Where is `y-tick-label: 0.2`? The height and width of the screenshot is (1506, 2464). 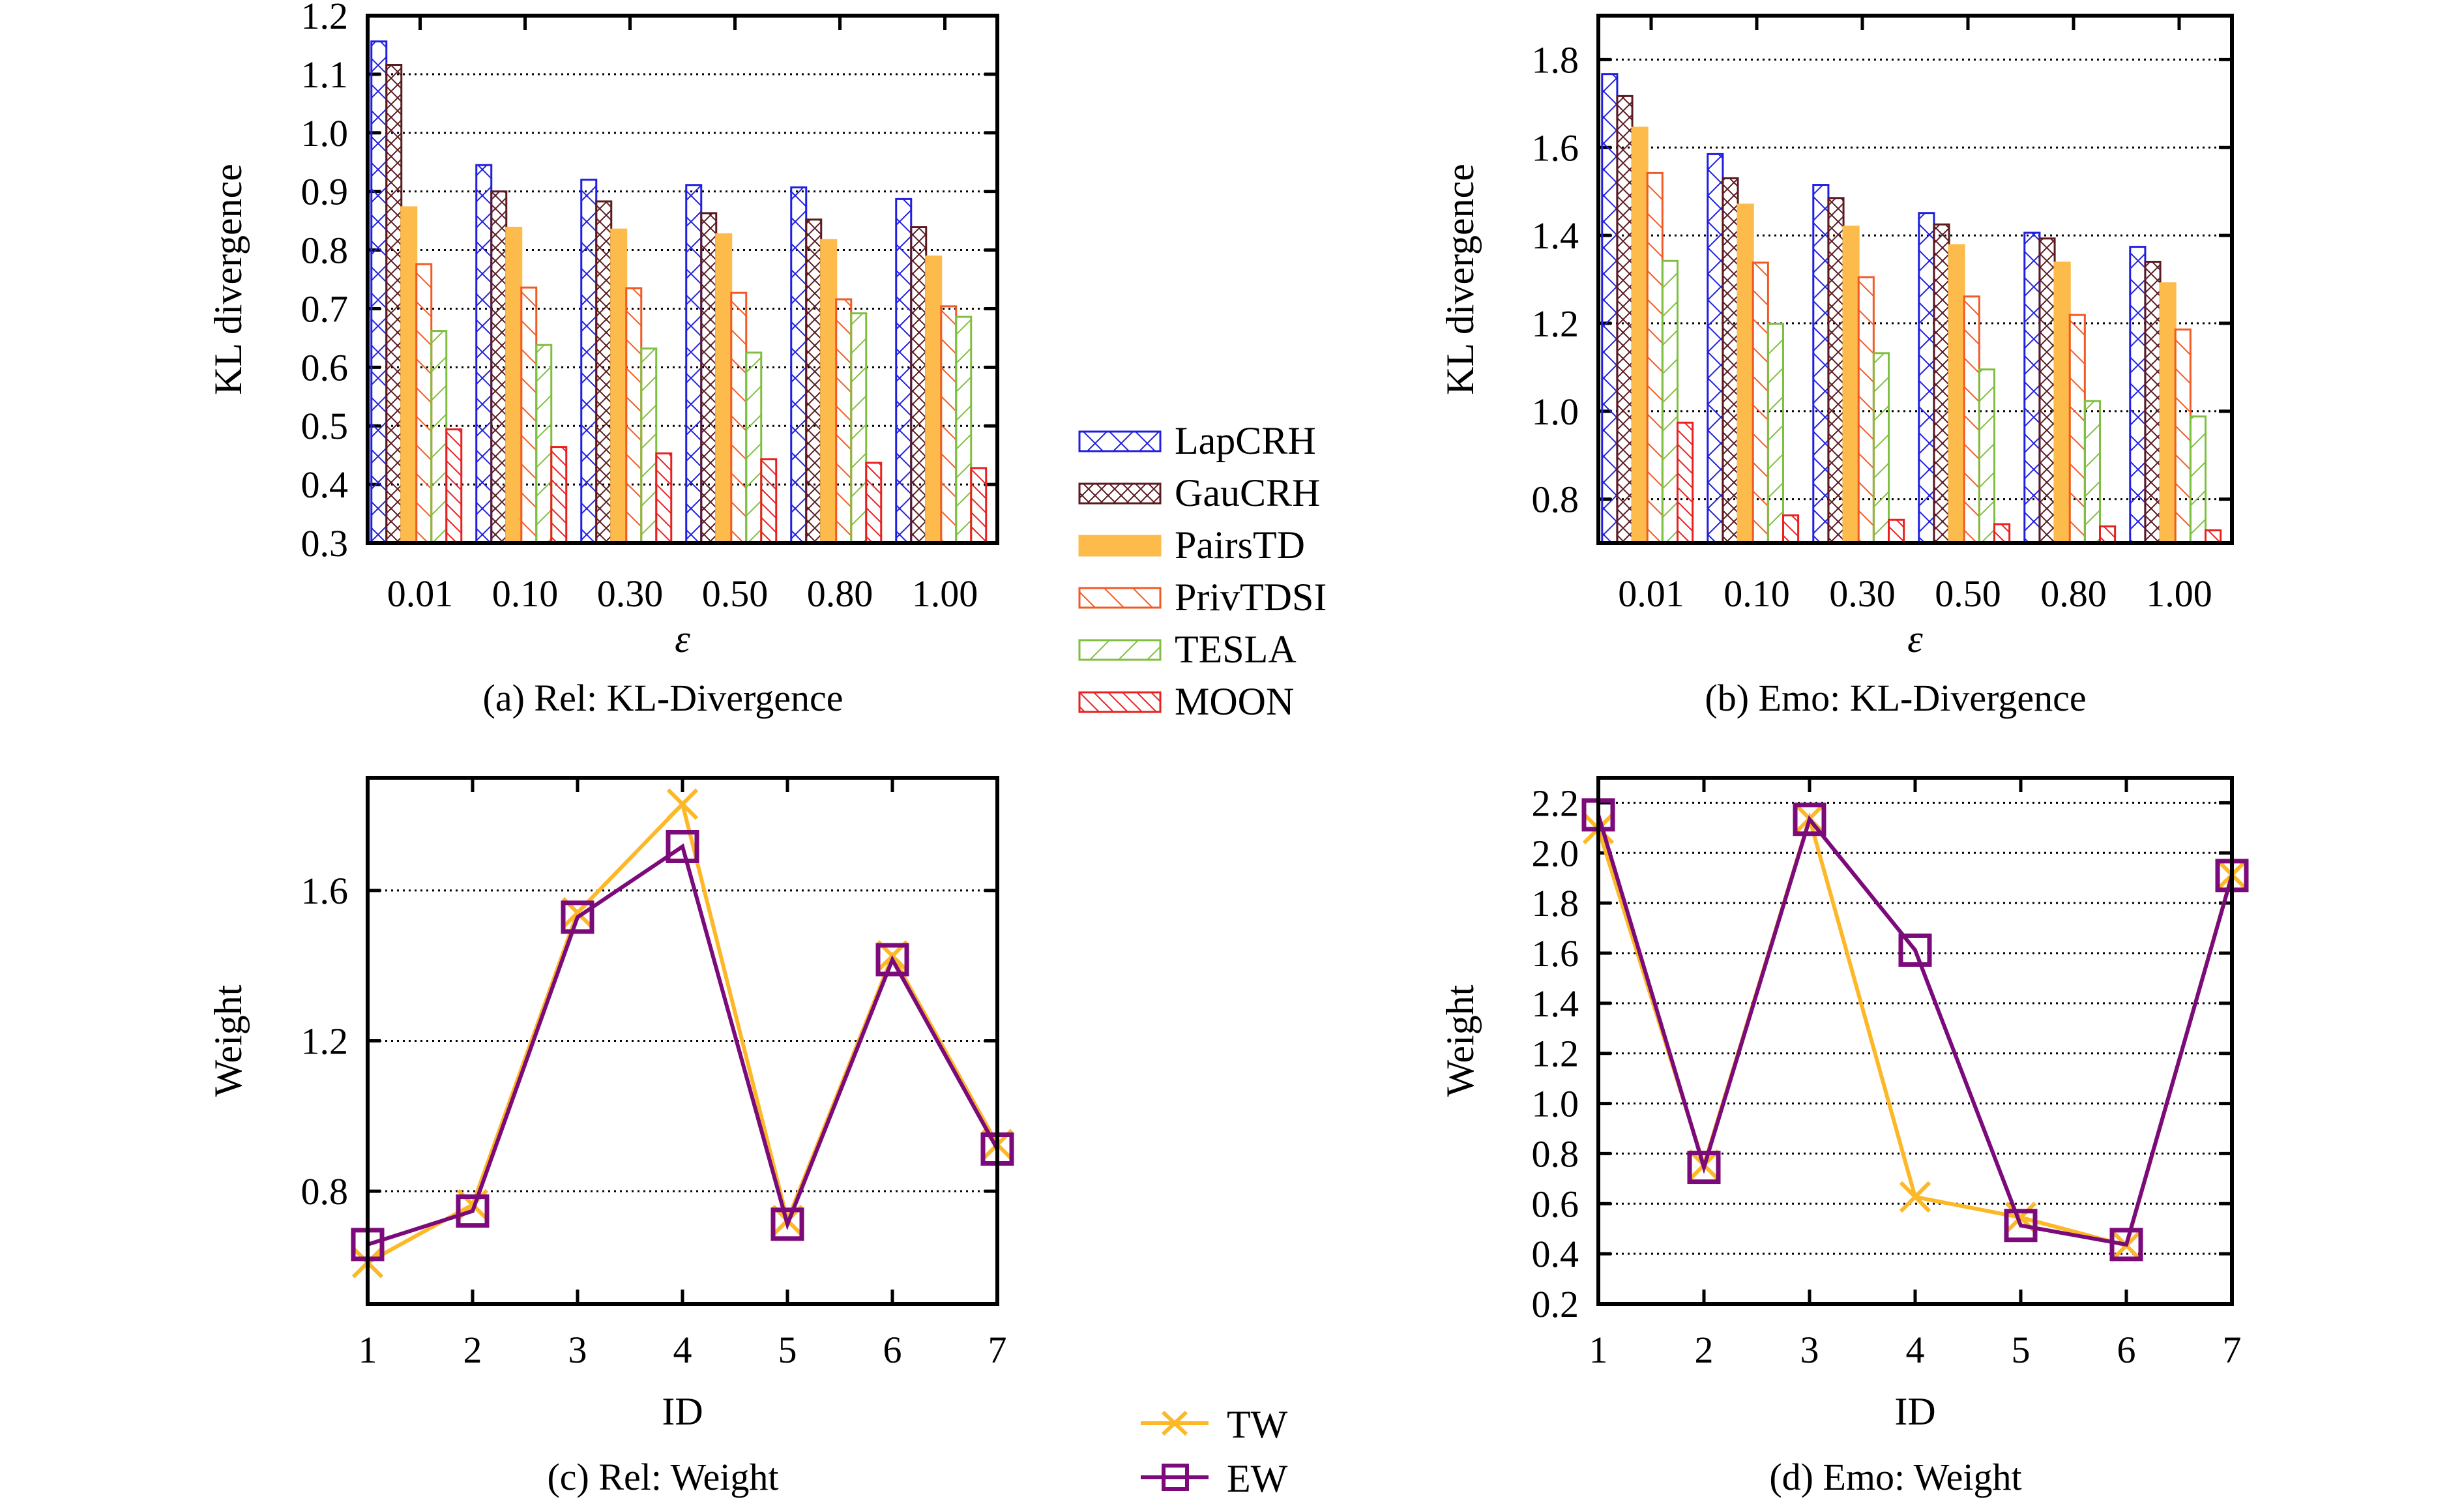 y-tick-label: 0.2 is located at coordinates (1555, 1304).